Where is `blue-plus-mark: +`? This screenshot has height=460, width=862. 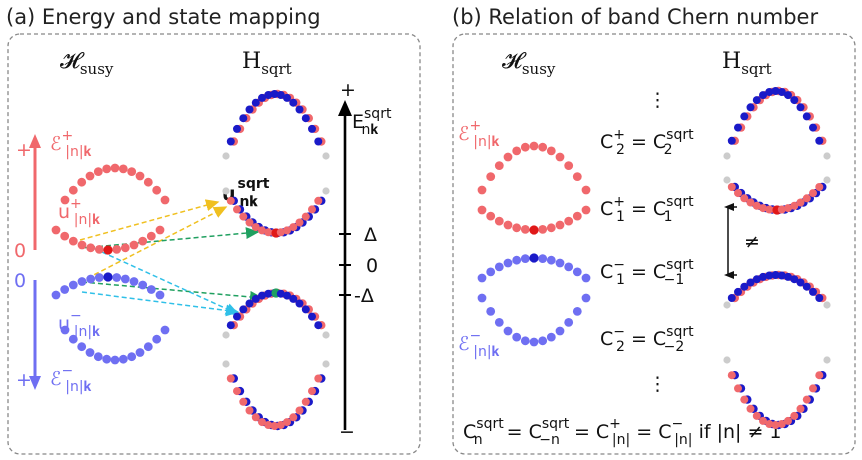
blue-plus-mark: + is located at coordinates (24, 380).